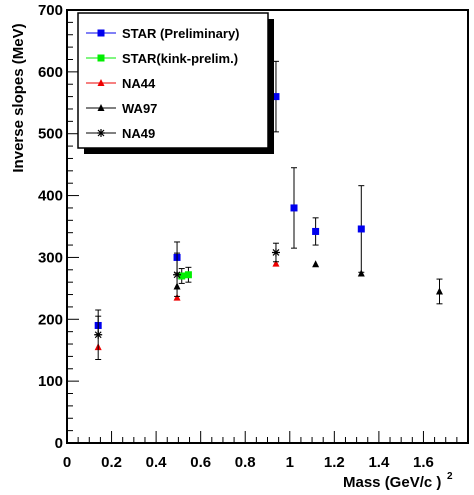 The height and width of the screenshot is (495, 474). I want to click on legend-box, so click(173, 80).